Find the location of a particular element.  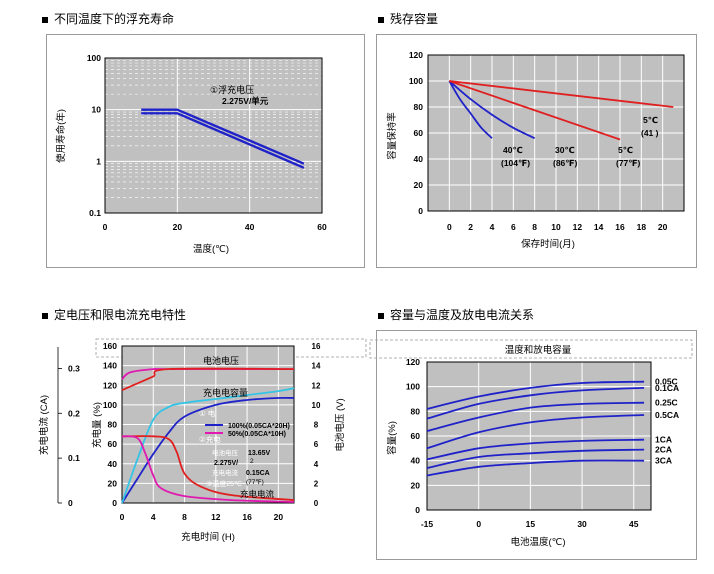

residual-x-tick: 10 is located at coordinates (556, 227).